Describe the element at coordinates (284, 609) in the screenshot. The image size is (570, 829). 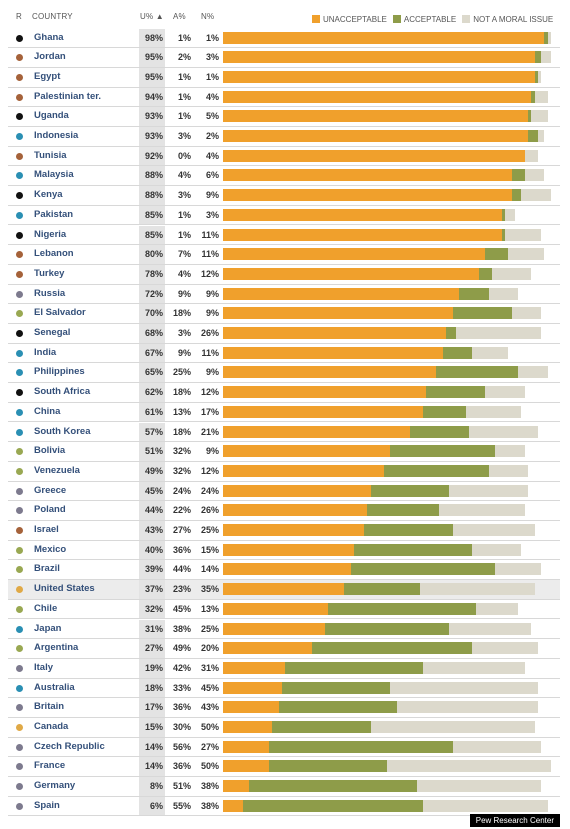
I see `table-row: Chile 32% 45% 13%` at that location.